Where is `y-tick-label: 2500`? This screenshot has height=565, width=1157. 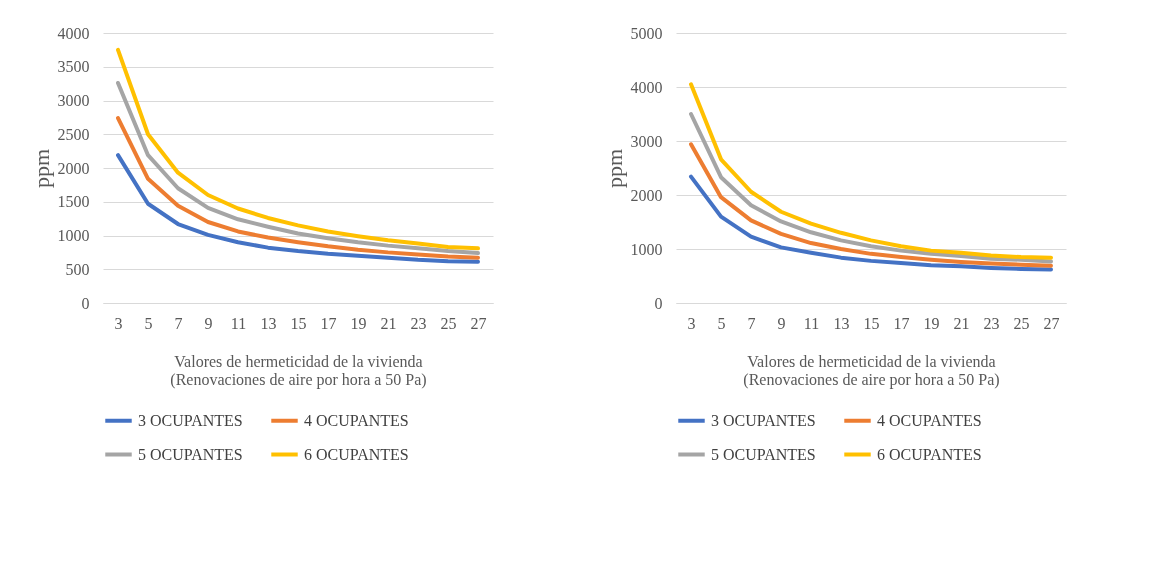
y-tick-label: 2500 is located at coordinates (73, 134).